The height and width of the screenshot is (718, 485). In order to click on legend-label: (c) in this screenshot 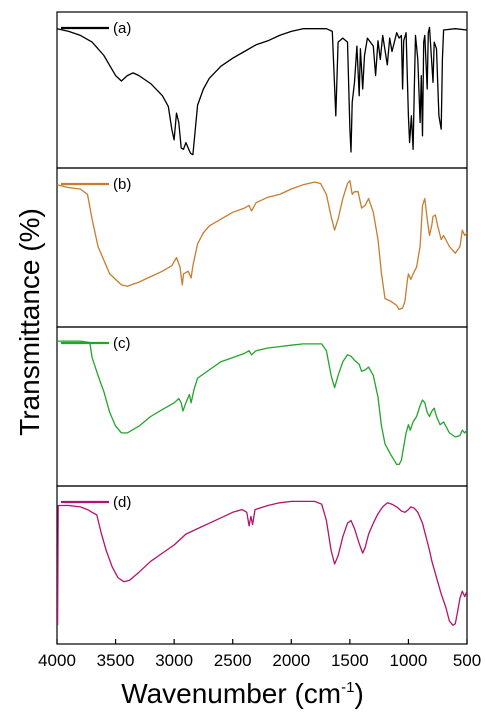, I will do `click(122, 343)`.